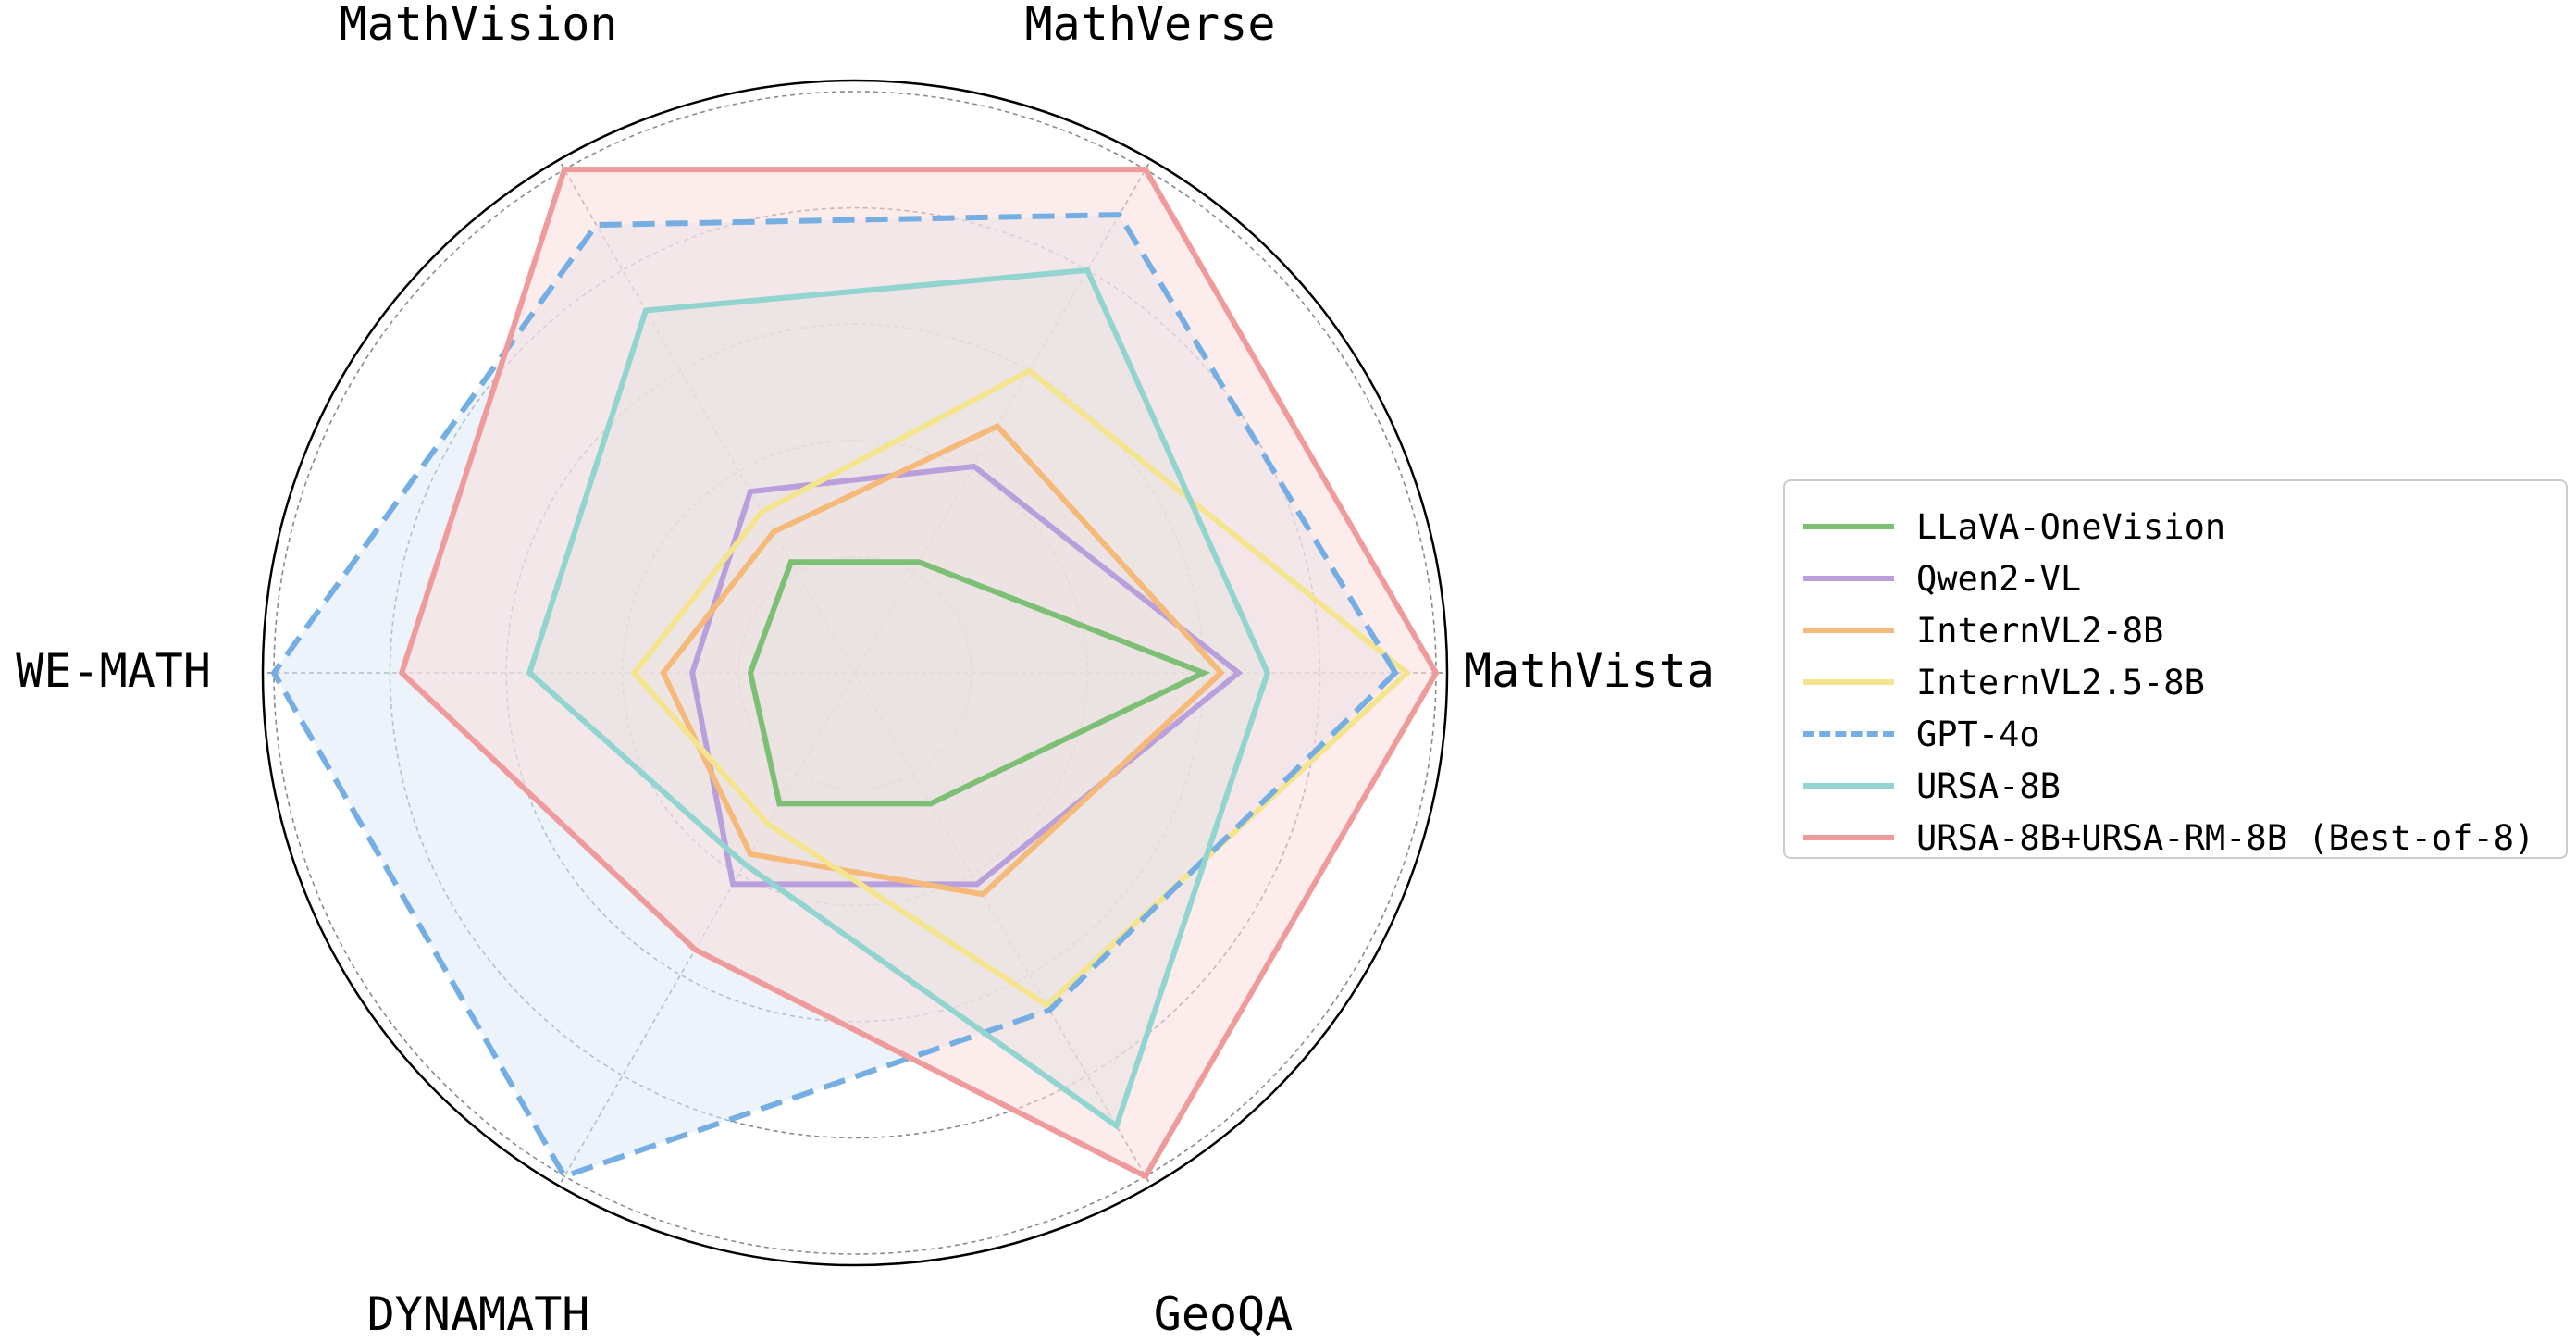  What do you see at coordinates (478, 1314) in the screenshot?
I see `axis-label: DYNAMATH` at bounding box center [478, 1314].